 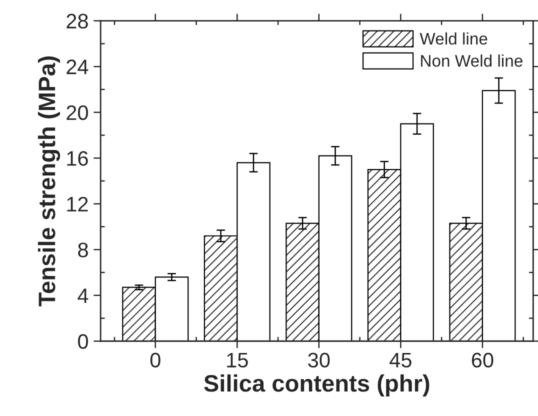 What do you see at coordinates (454, 38) in the screenshot?
I see `legend-label: Weld line` at bounding box center [454, 38].